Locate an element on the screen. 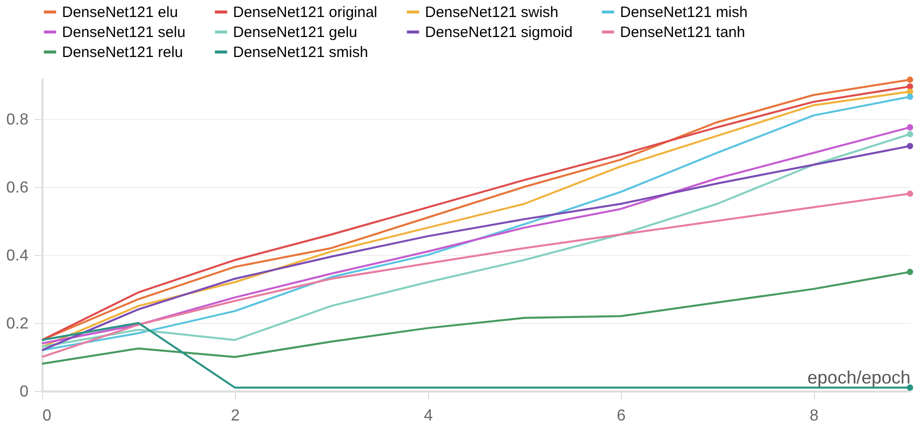 This screenshot has width=917, height=427. legend-label: DenseNet121 elu is located at coordinates (120, 12).